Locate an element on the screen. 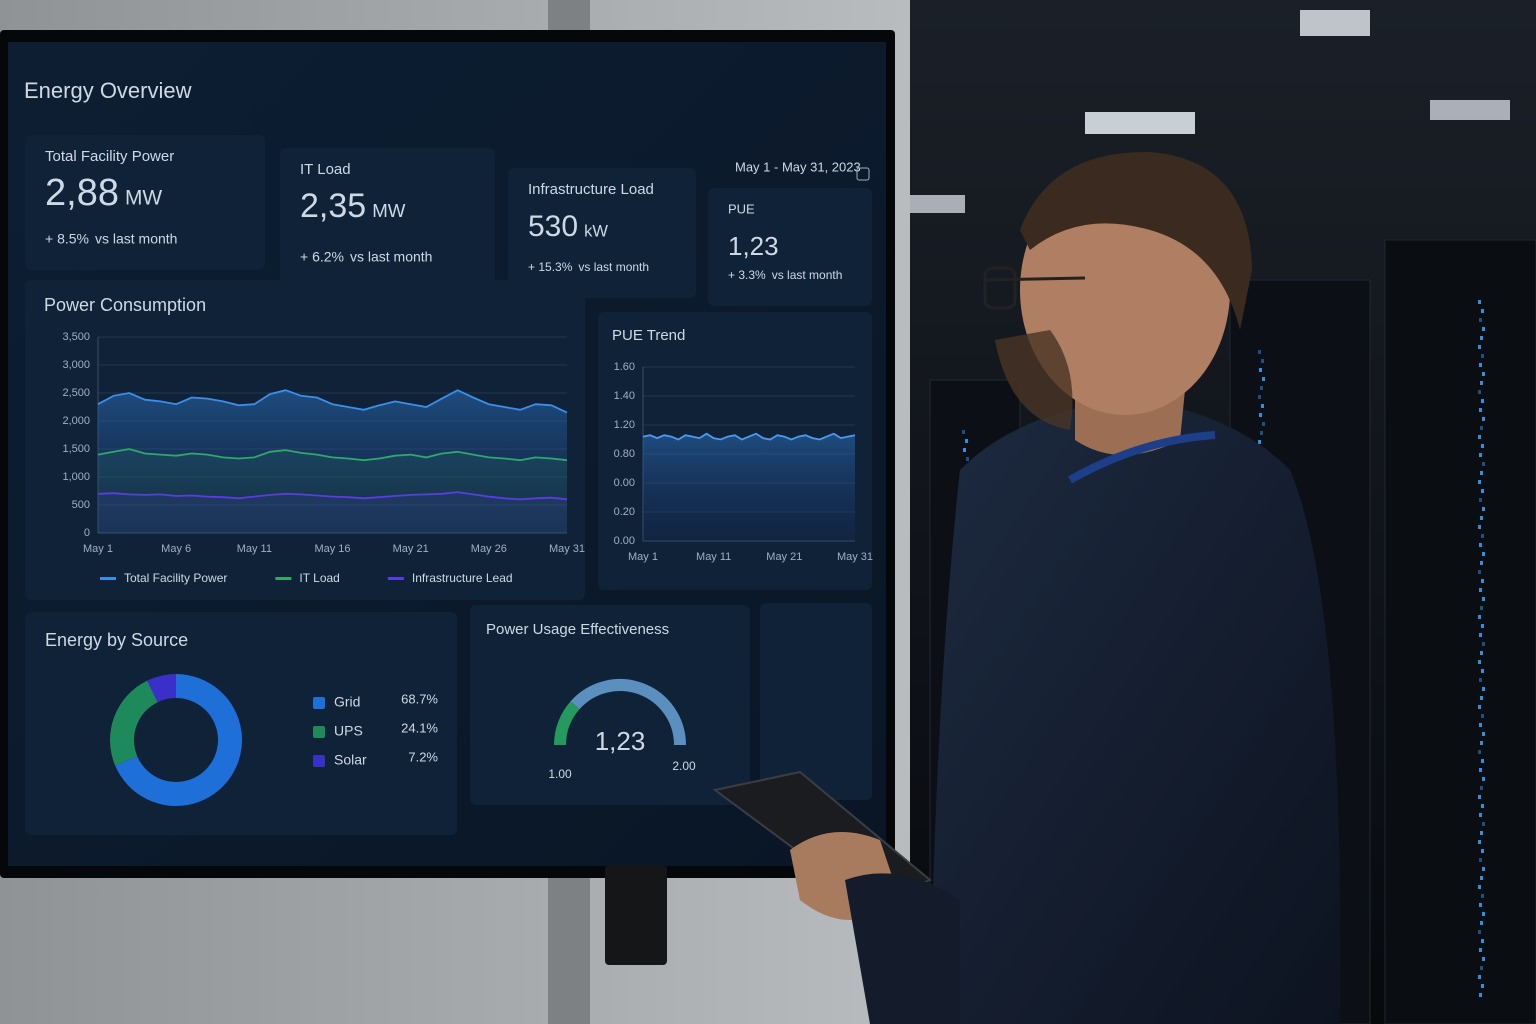 The image size is (1536, 1024). dashboard-title: Energy Overview is located at coordinates (108, 90).